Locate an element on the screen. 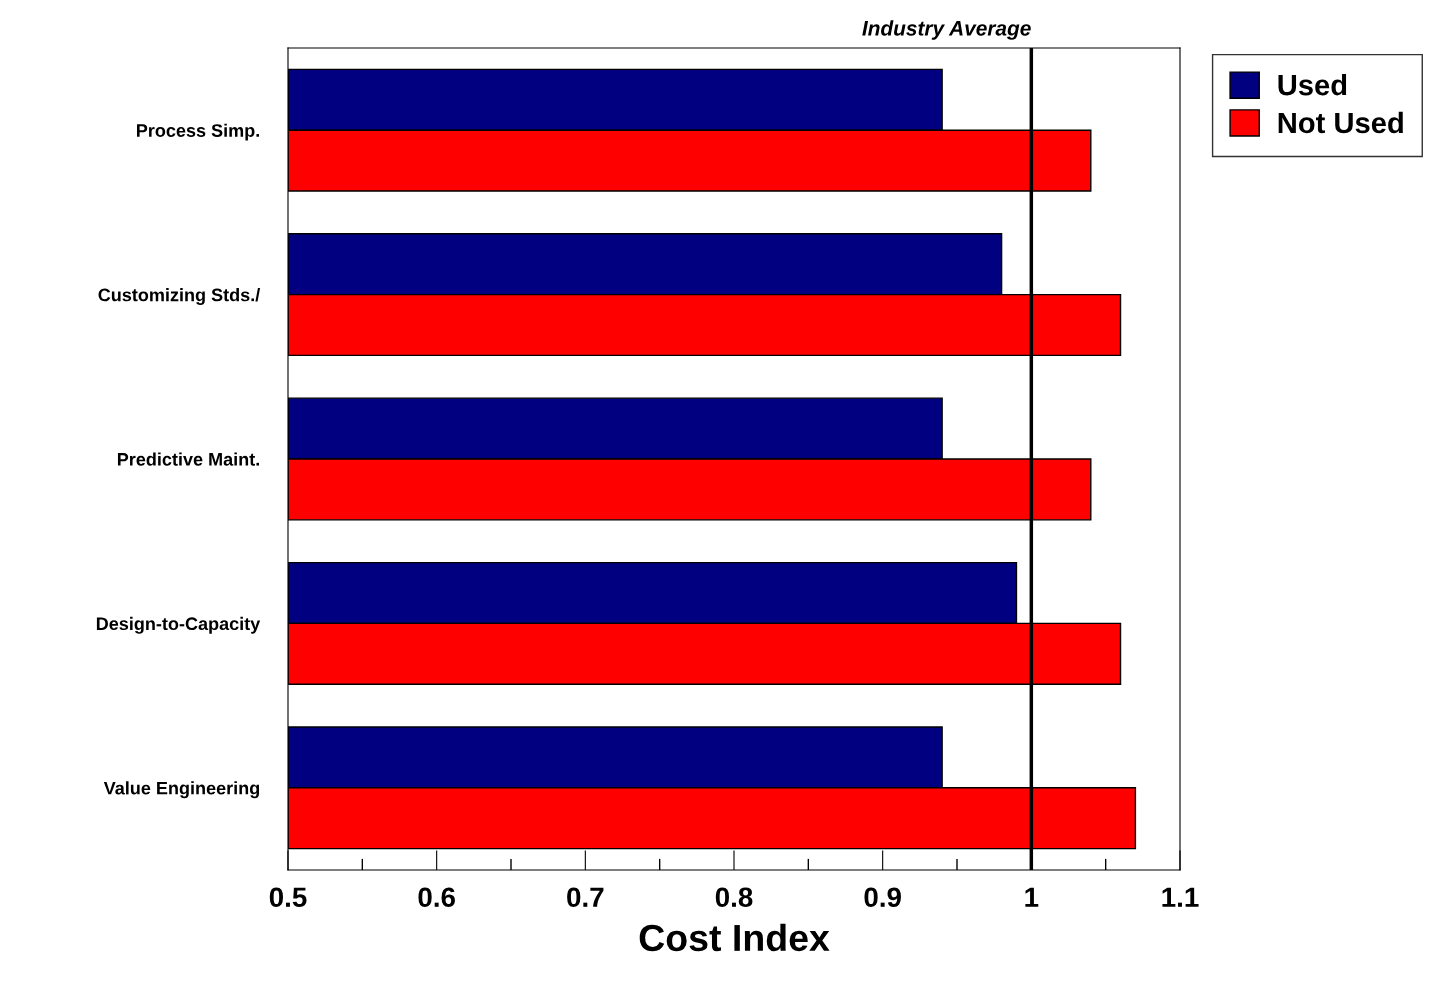  y-tick-label: Design-to-Capacity is located at coordinates (178, 625).